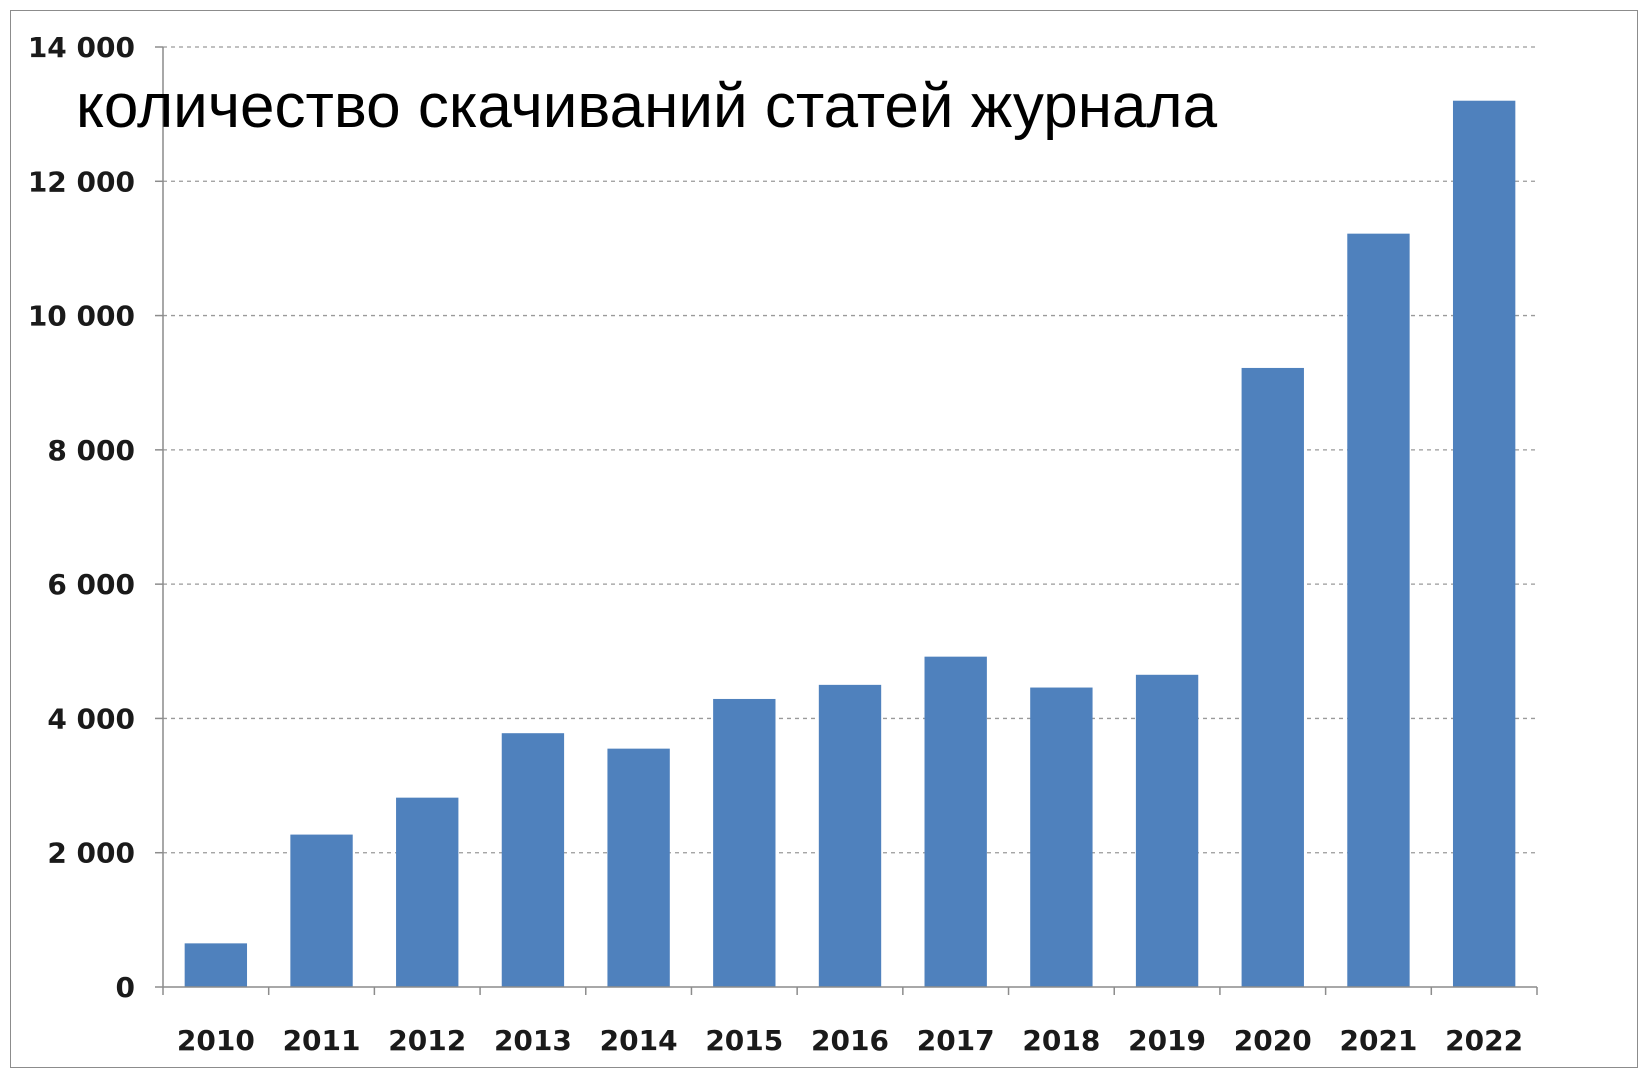 This screenshot has width=1651, height=1081. I want to click on chart-title: количество скачиваний статей журнала, so click(647, 106).